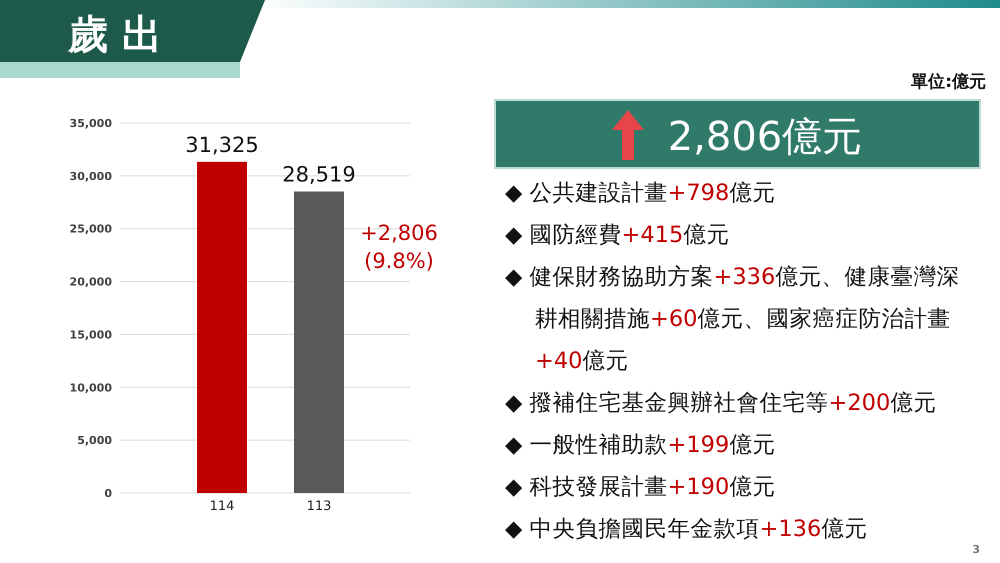 This screenshot has height=563, width=1000. I want to click on x-tick-label: 114, so click(222, 506).